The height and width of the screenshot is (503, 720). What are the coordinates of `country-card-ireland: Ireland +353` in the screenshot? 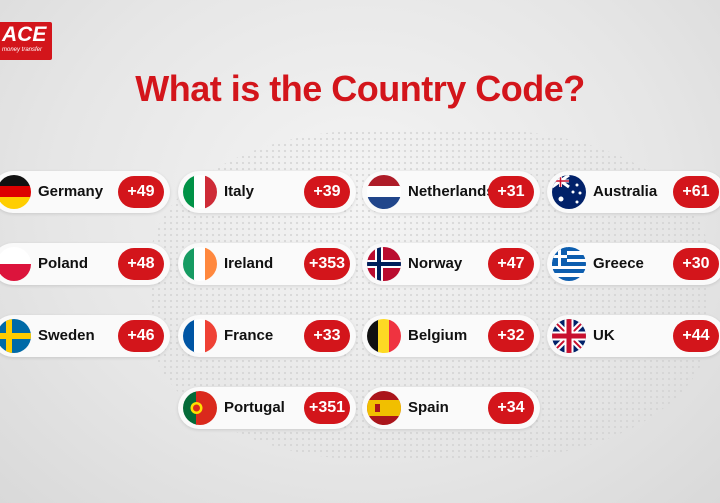 It's located at (267, 264).